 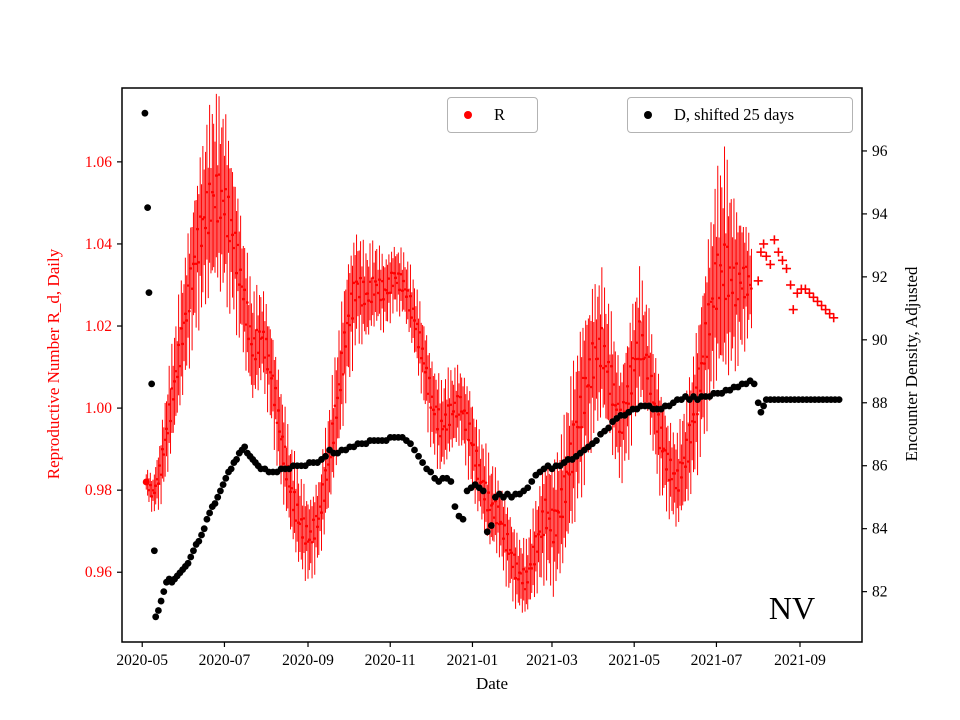 What do you see at coordinates (734, 114) in the screenshot?
I see `legend-d-label: D, shifted 25 days` at bounding box center [734, 114].